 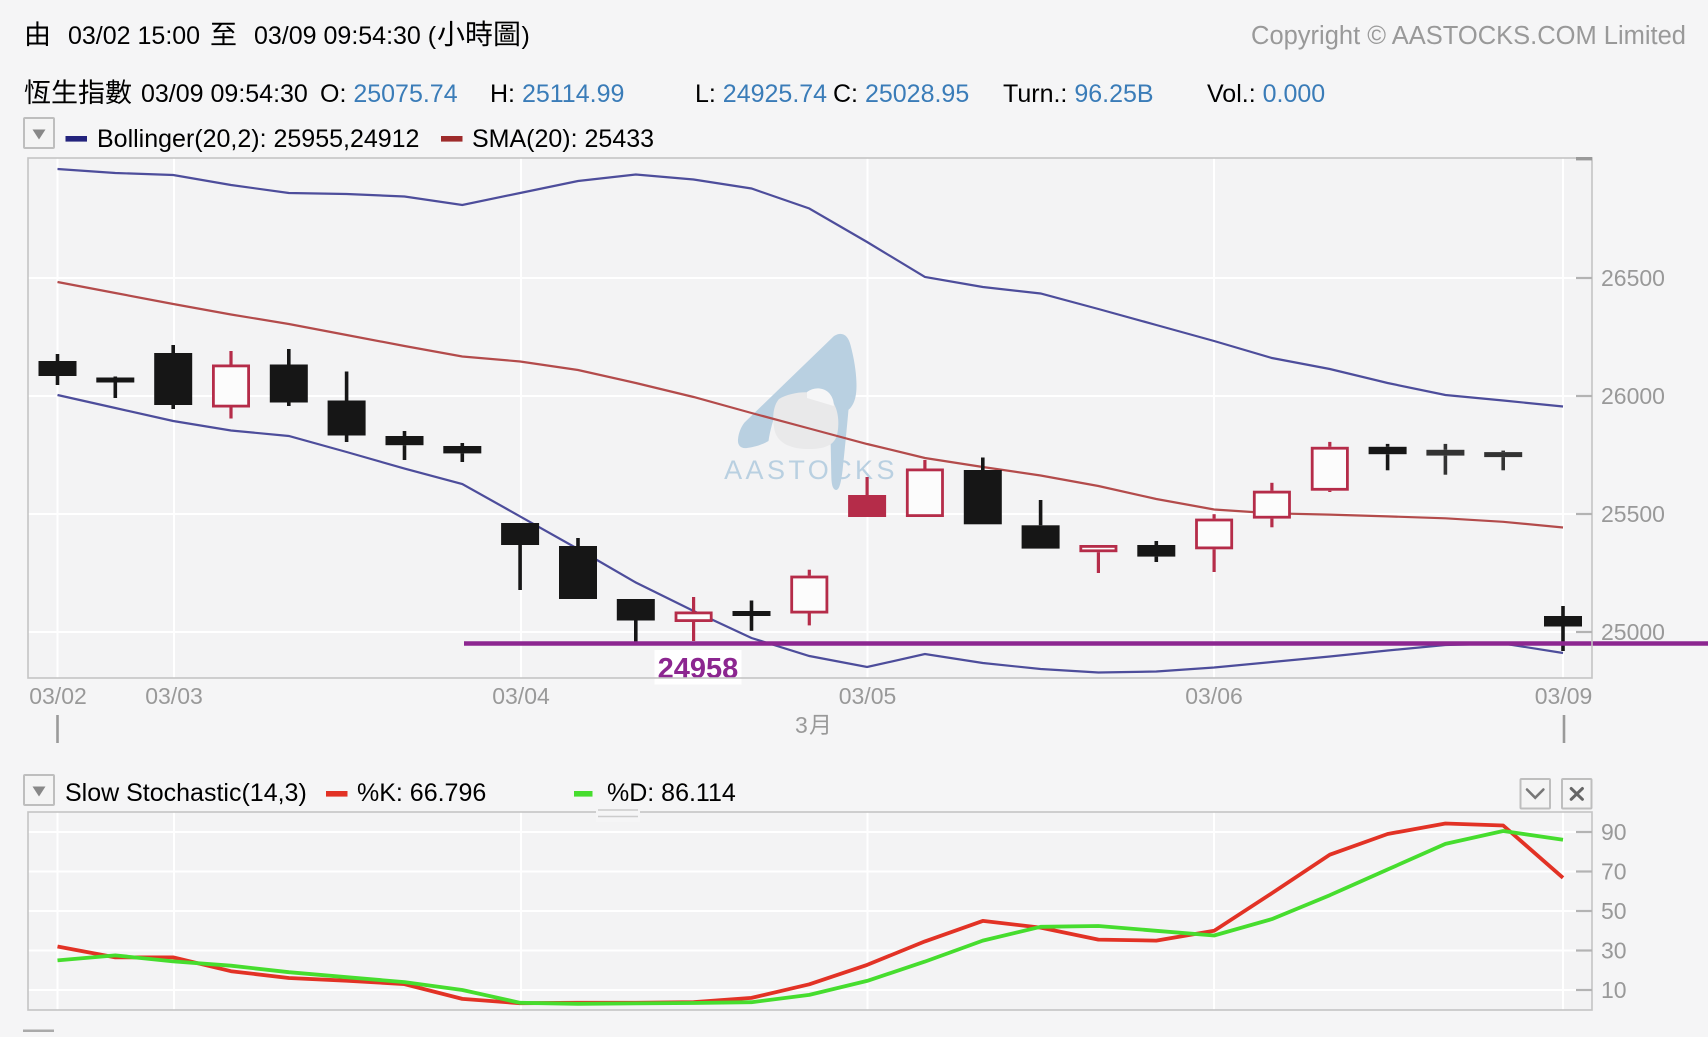 I want to click on svg-text: SMA(20): 25433, so click(x=563, y=139).